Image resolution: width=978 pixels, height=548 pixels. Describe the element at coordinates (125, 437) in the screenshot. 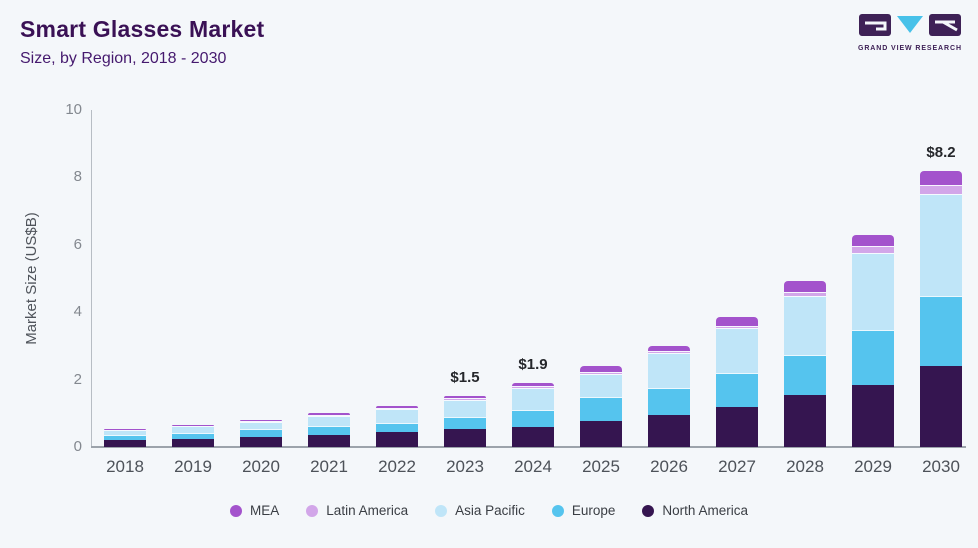

I see `bar-segment-europe-2018` at that location.